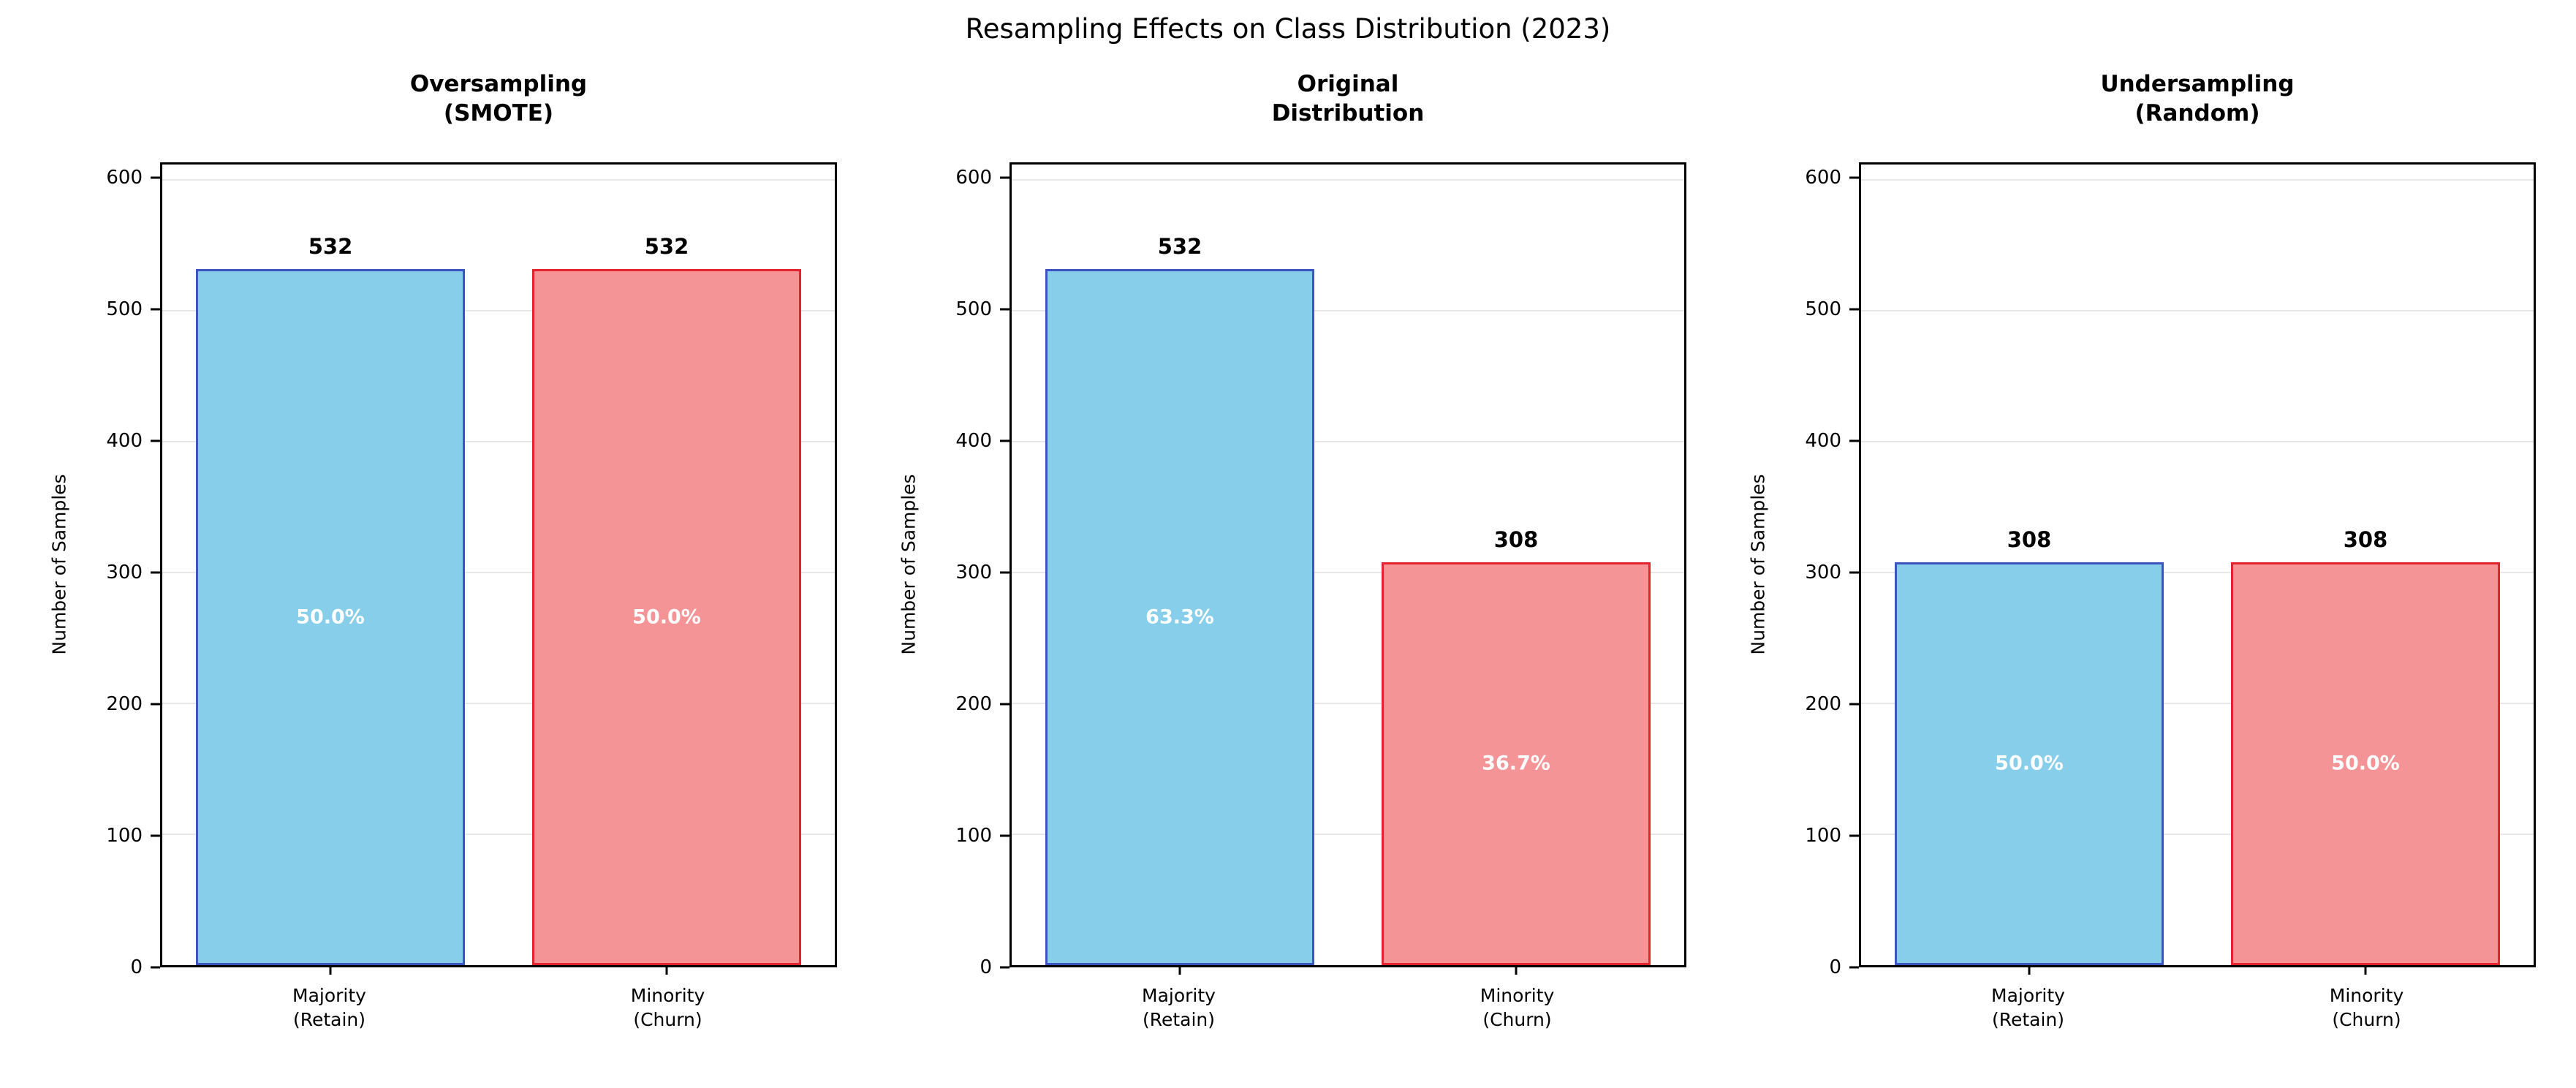 This screenshot has width=2576, height=1088. Describe the element at coordinates (1516, 763) in the screenshot. I see `bar-minority: 36.7%` at that location.